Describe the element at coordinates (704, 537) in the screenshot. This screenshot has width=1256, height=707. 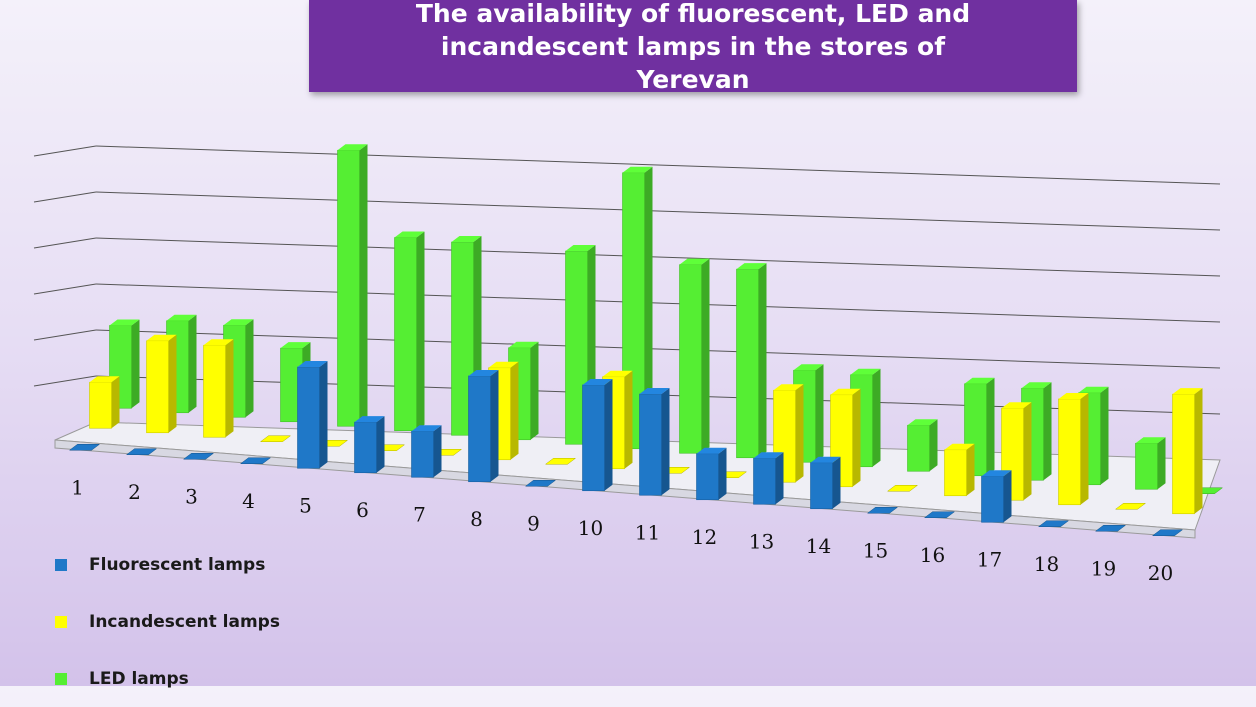
I see `x-tick-label-12: 12` at that location.